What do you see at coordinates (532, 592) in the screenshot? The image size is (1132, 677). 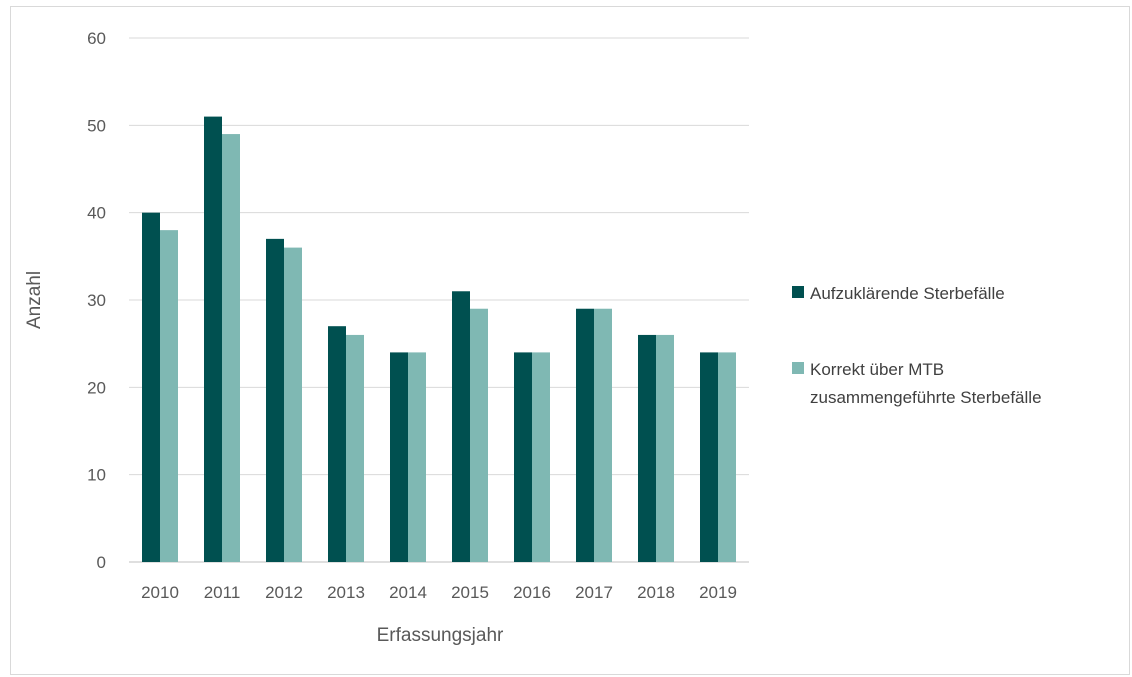 I see `x-tick-label: 2016` at bounding box center [532, 592].